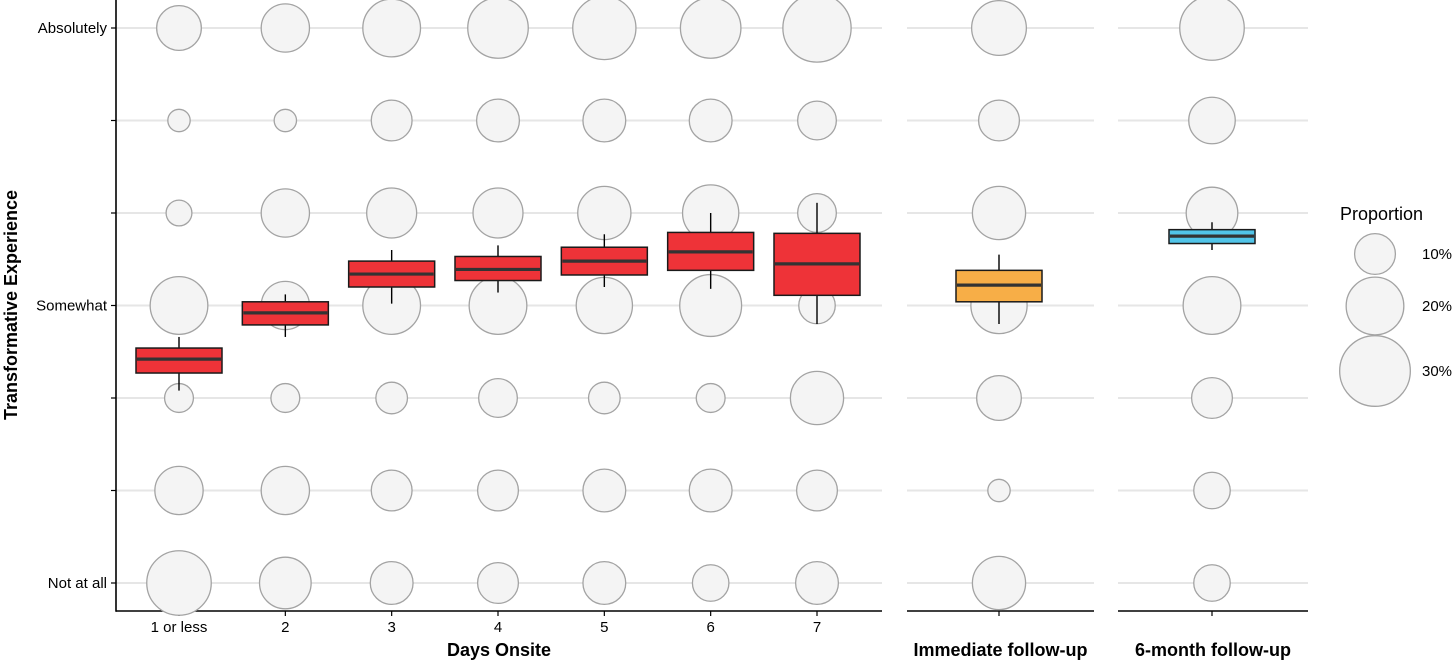 The image size is (1456, 661). I want to click on x-axis-title-sixmonth: 6-month follow-up, so click(1213, 650).